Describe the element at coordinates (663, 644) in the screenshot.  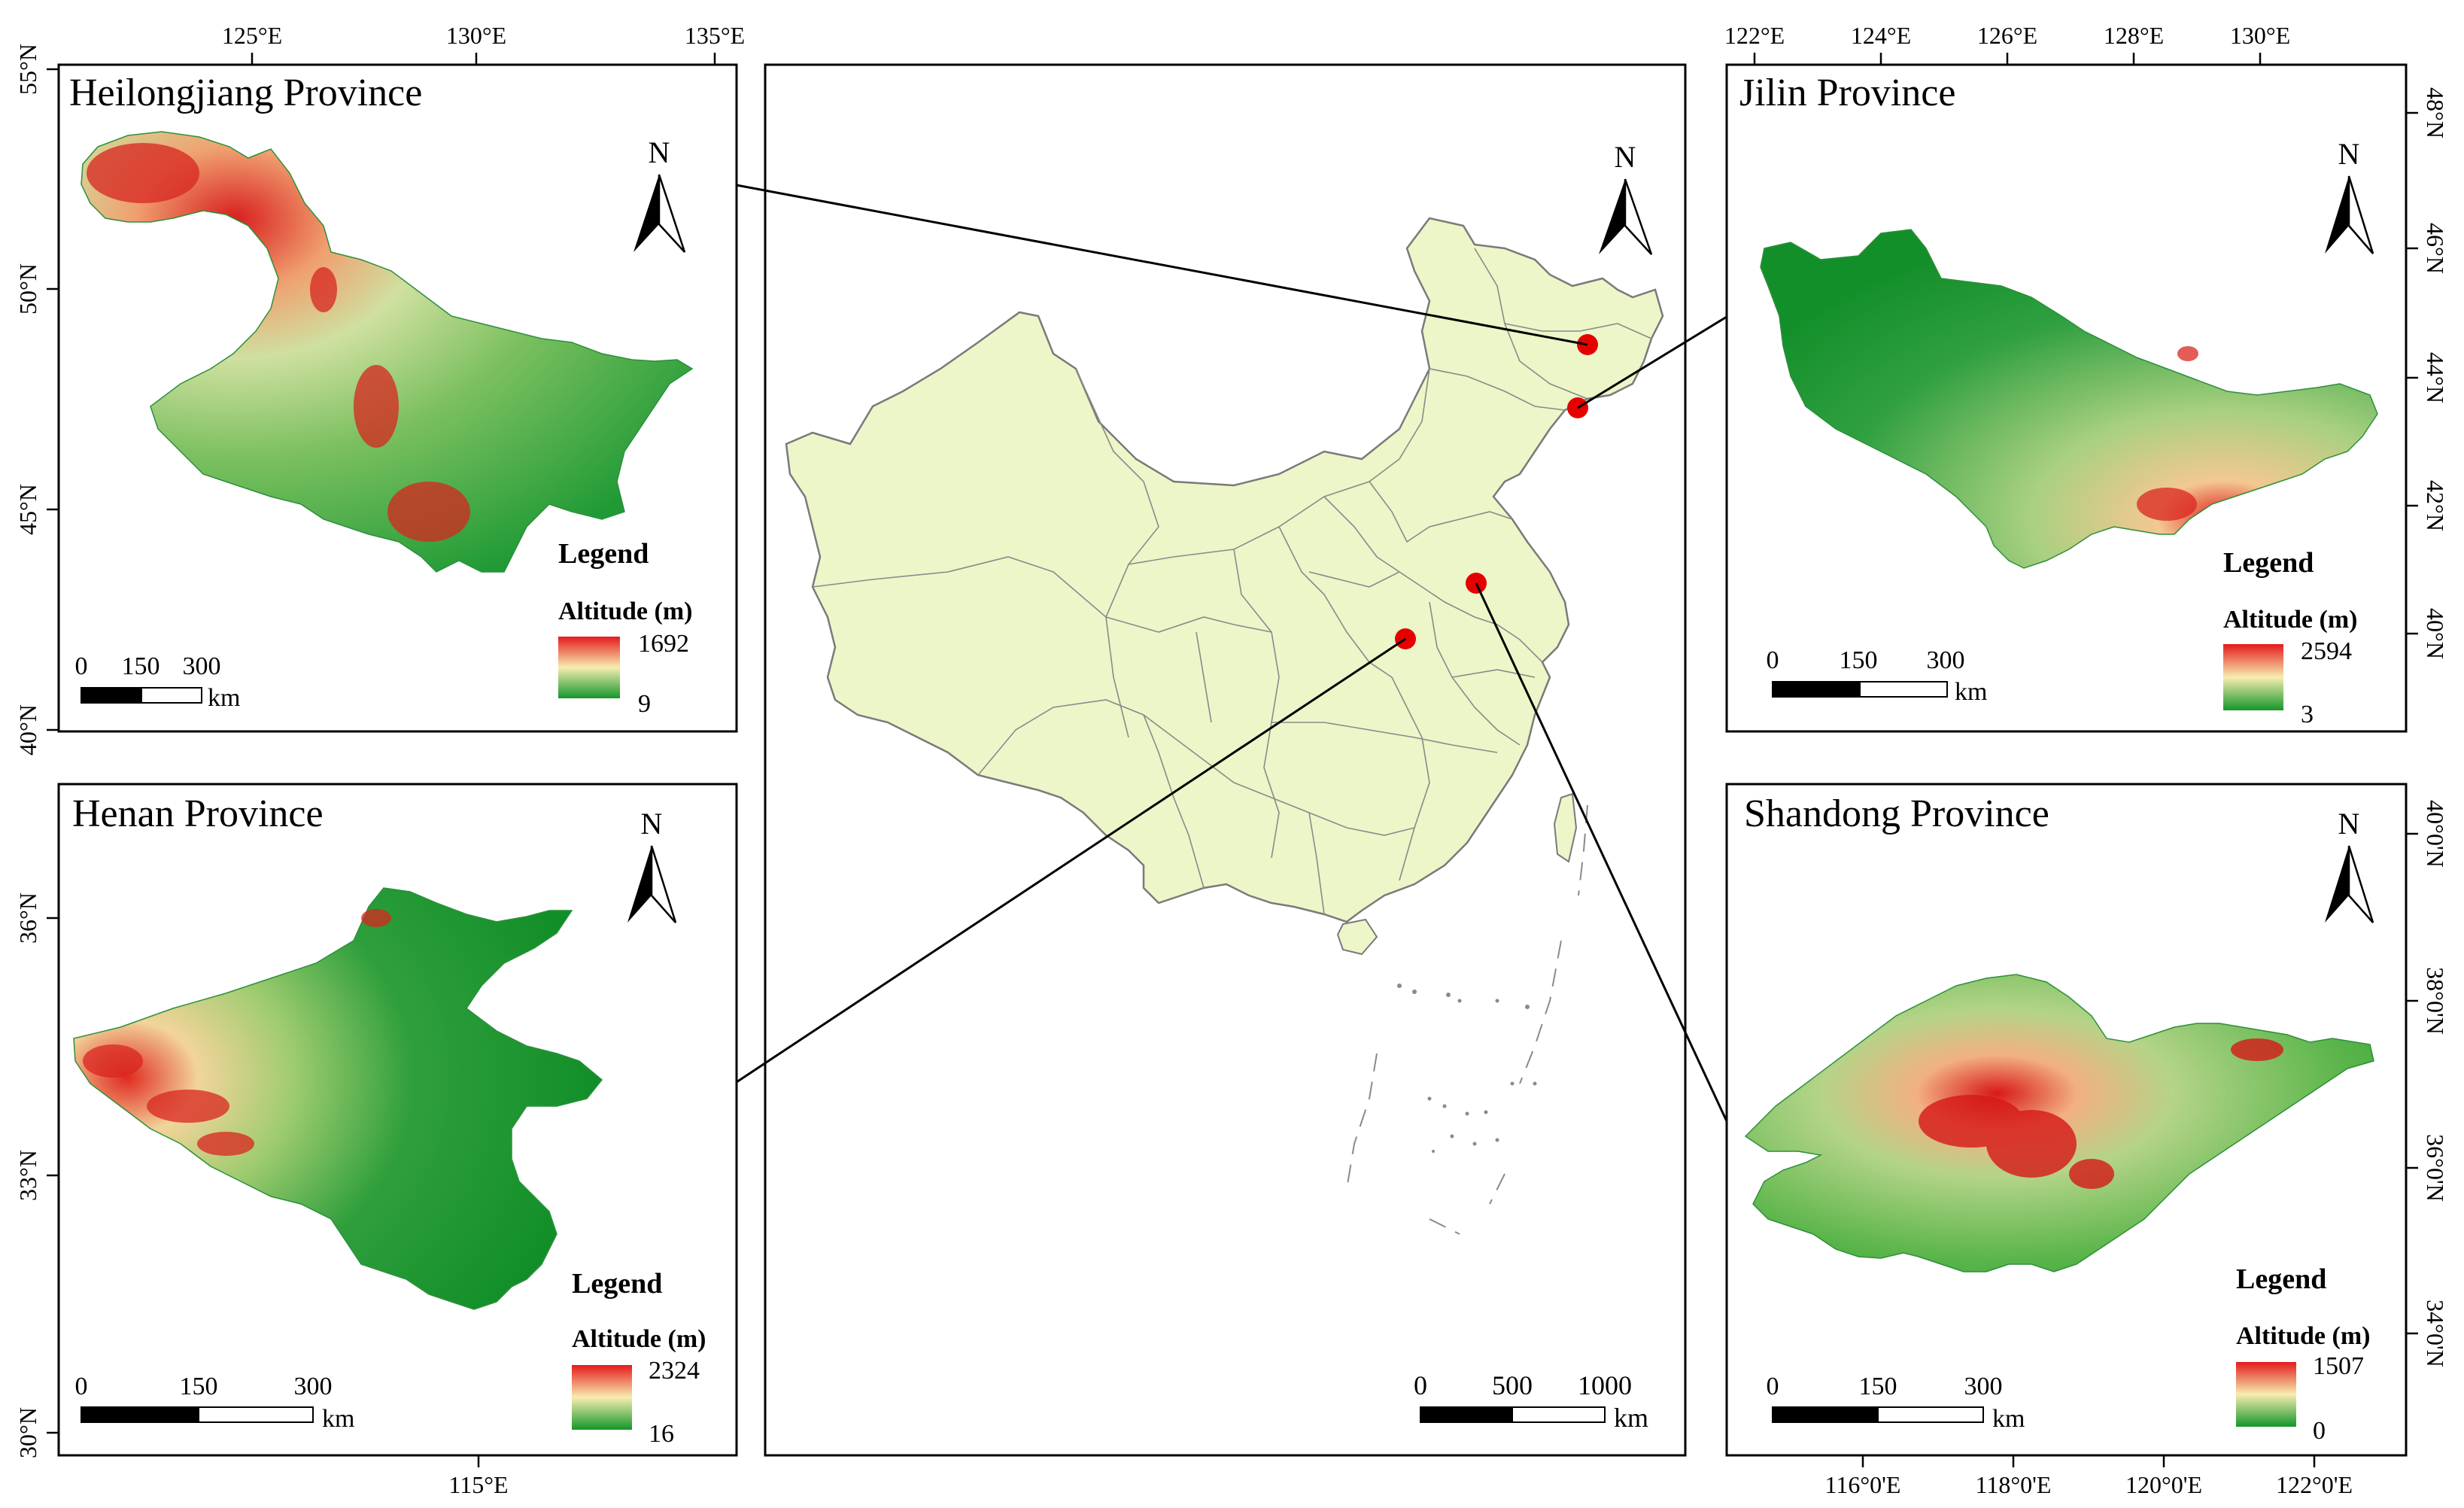
I see `legend-max: 1692` at that location.